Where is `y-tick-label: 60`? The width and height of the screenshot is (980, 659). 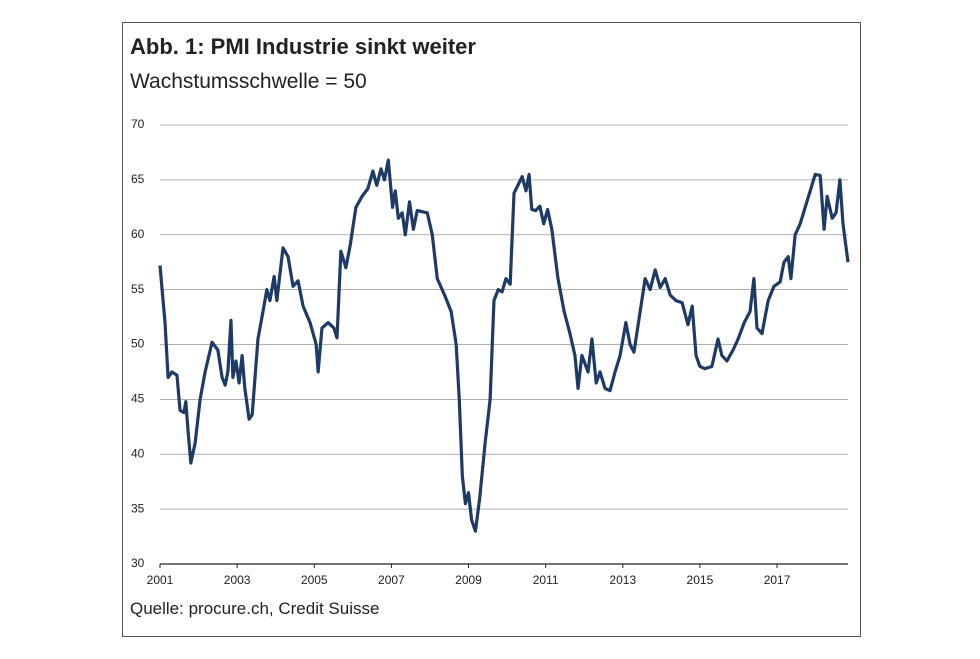
y-tick-label: 60 is located at coordinates (138, 234).